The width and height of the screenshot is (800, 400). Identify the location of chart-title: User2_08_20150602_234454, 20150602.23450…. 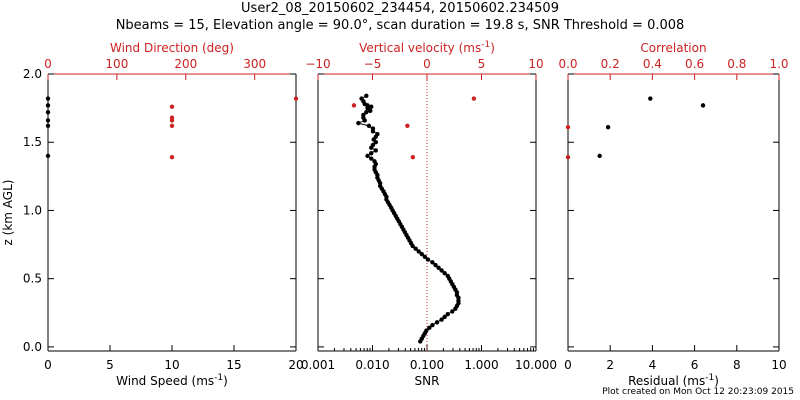
(400, 8).